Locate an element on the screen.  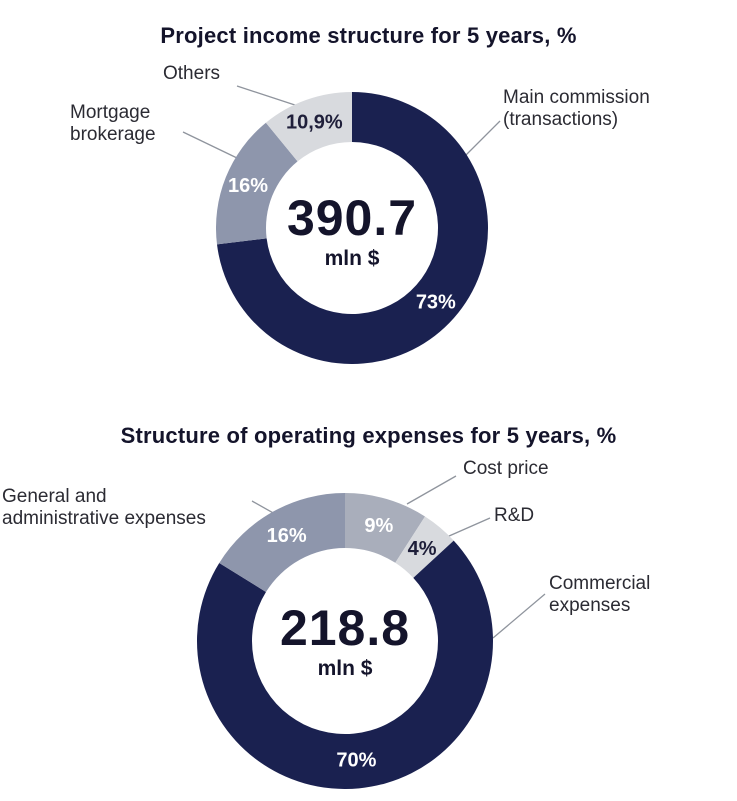
chart-title: Project income structure for 5 years, % is located at coordinates (368, 36).